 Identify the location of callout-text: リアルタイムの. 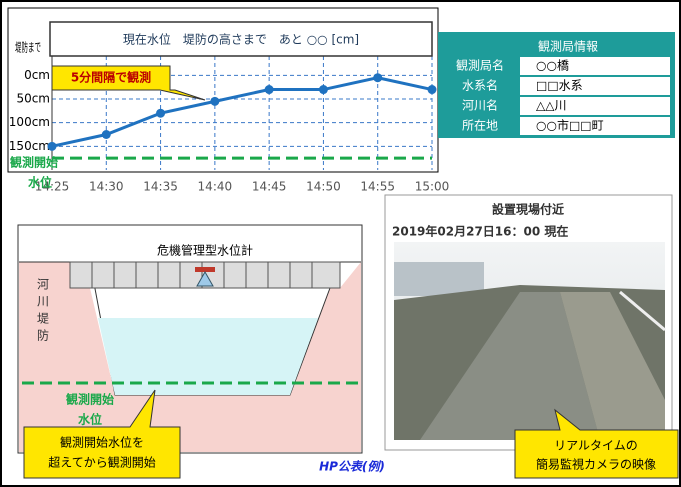
(596, 446).